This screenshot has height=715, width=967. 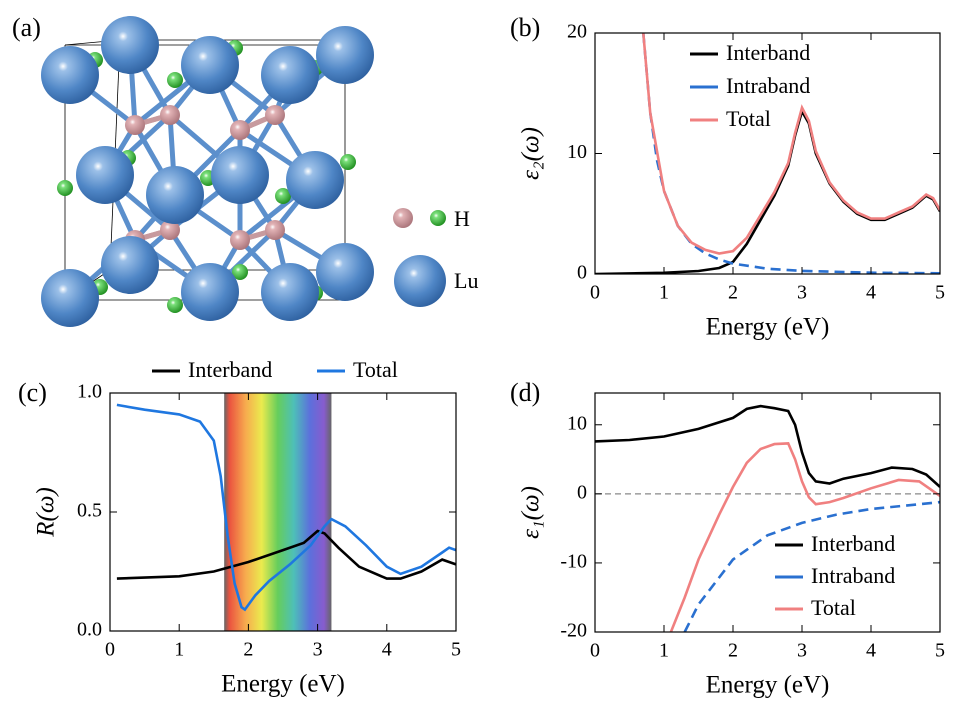 What do you see at coordinates (525, 392) in the screenshot?
I see `panel-label: (d)` at bounding box center [525, 392].